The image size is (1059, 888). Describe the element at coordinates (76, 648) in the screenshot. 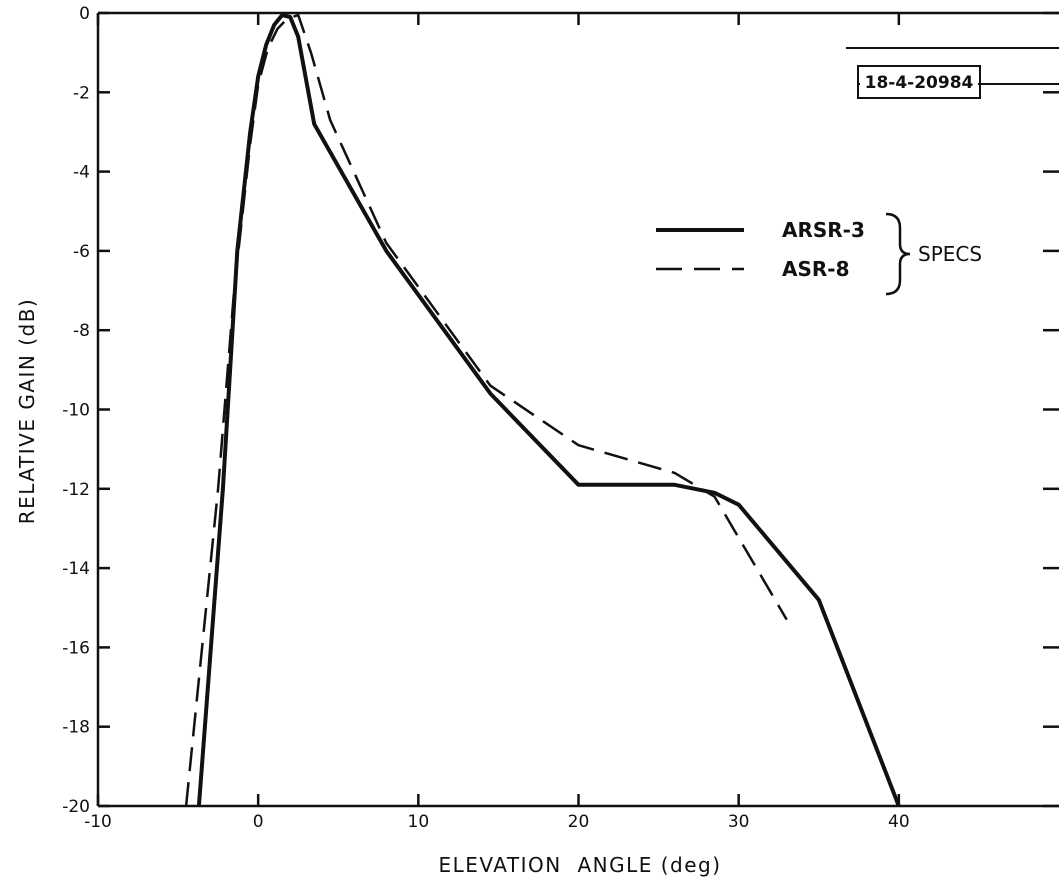

I see `y-tick-label: -16` at that location.